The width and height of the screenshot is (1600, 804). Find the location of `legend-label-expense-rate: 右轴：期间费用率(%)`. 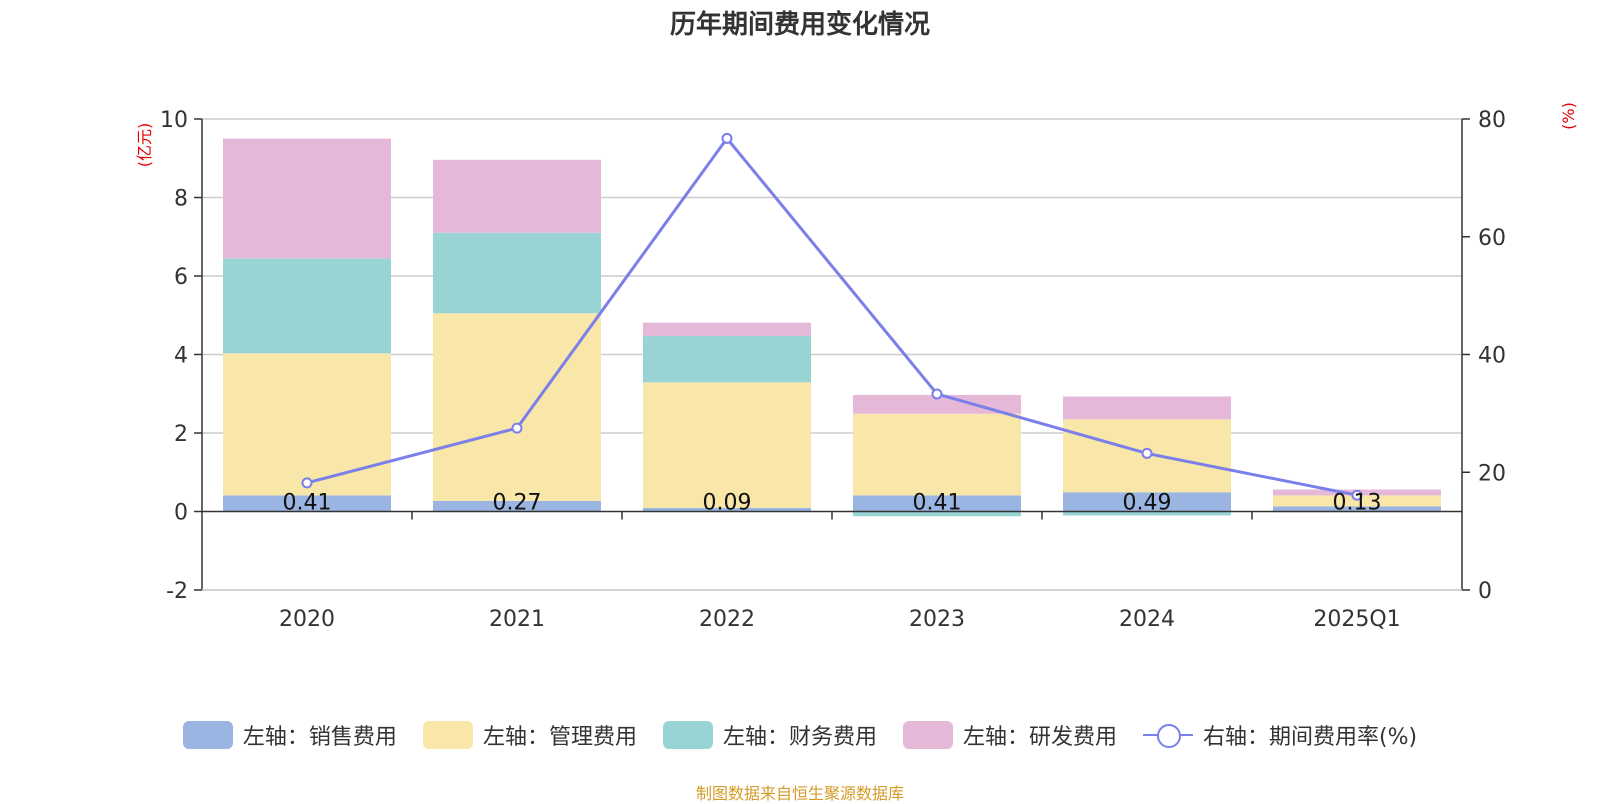

legend-label-expense-rate: 右轴：期间费用率(%) is located at coordinates (1310, 737).